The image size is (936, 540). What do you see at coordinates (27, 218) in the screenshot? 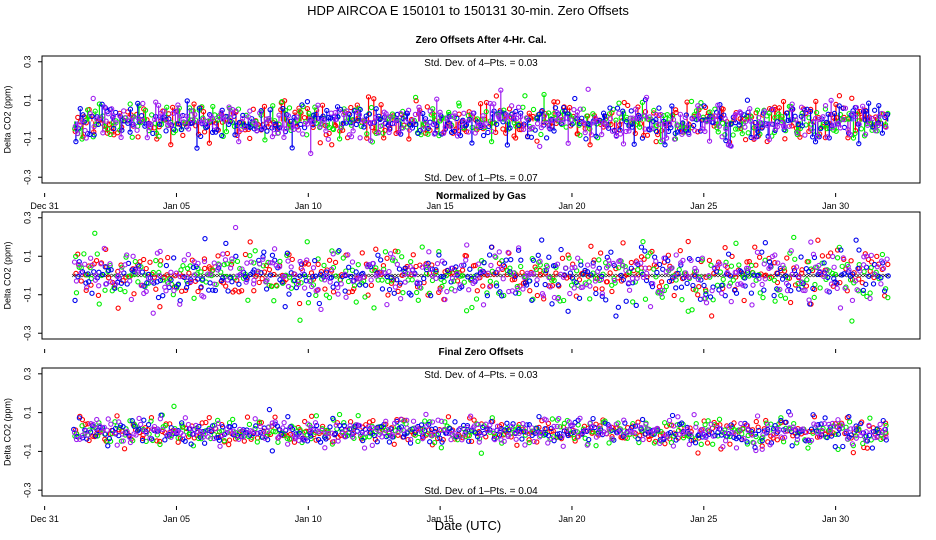
I see `y-tick-label: 0.3` at bounding box center [27, 218].